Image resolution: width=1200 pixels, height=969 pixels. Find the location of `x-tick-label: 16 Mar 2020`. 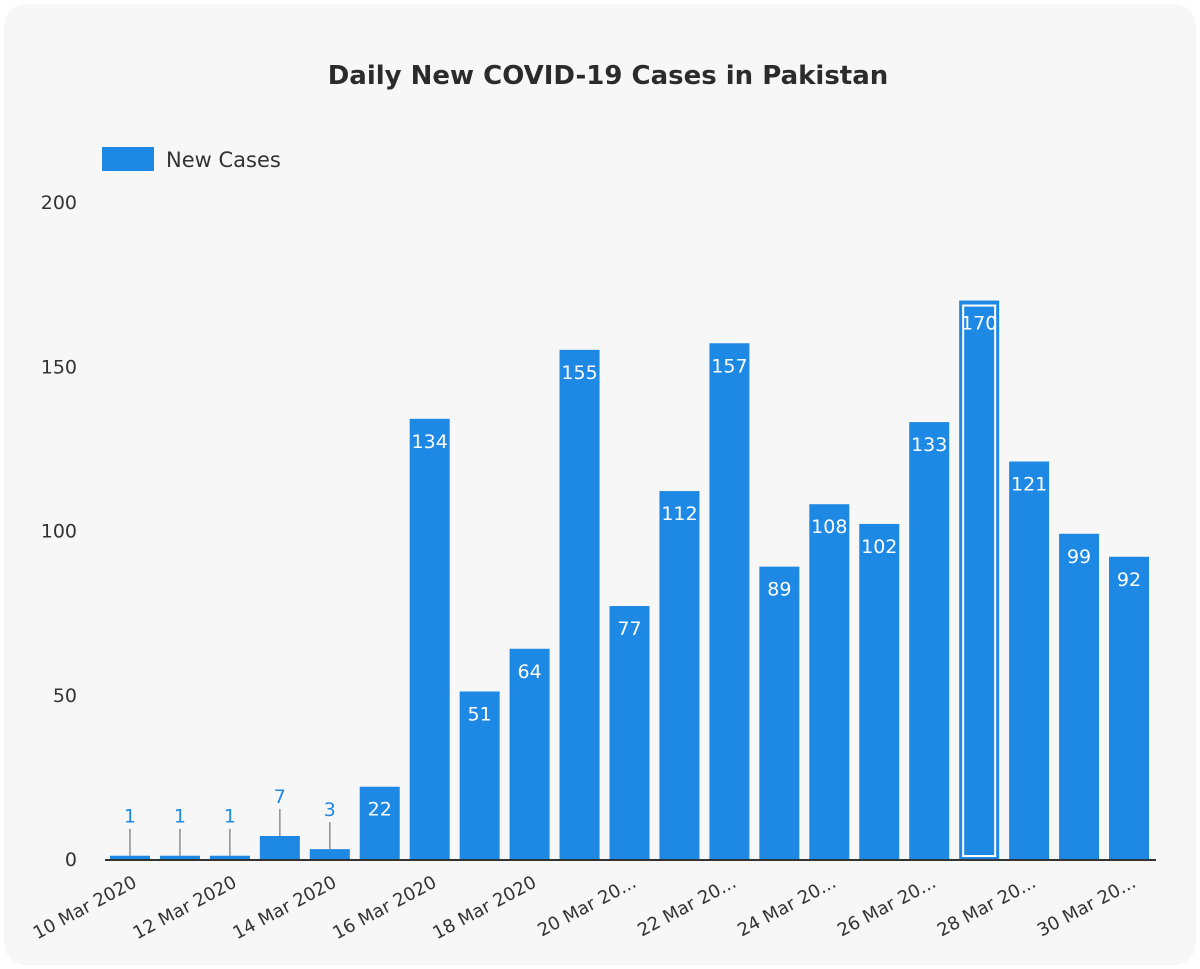

x-tick-label: 16 Mar 2020 is located at coordinates (384, 908).